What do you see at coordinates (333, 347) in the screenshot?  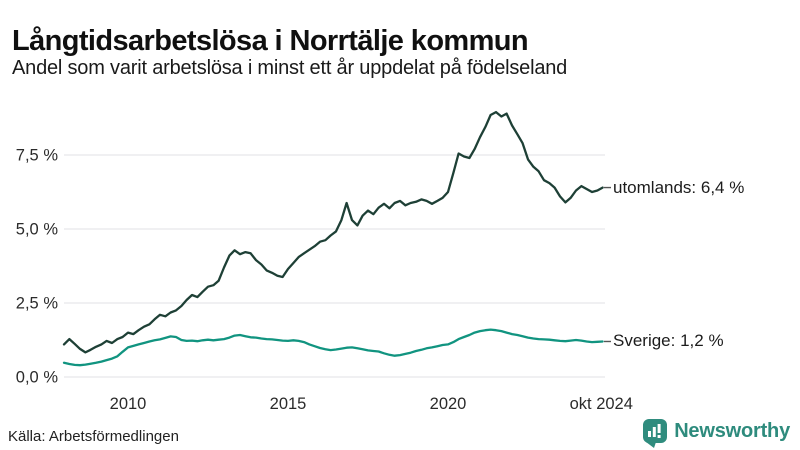 I see `series-line-sverige` at bounding box center [333, 347].